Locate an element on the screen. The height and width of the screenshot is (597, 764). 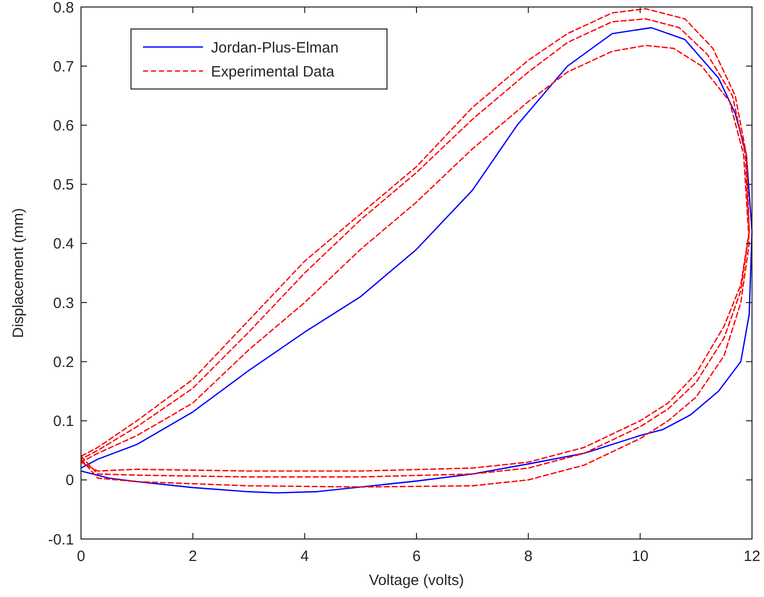
x-tick-label: 2 is located at coordinates (193, 556).